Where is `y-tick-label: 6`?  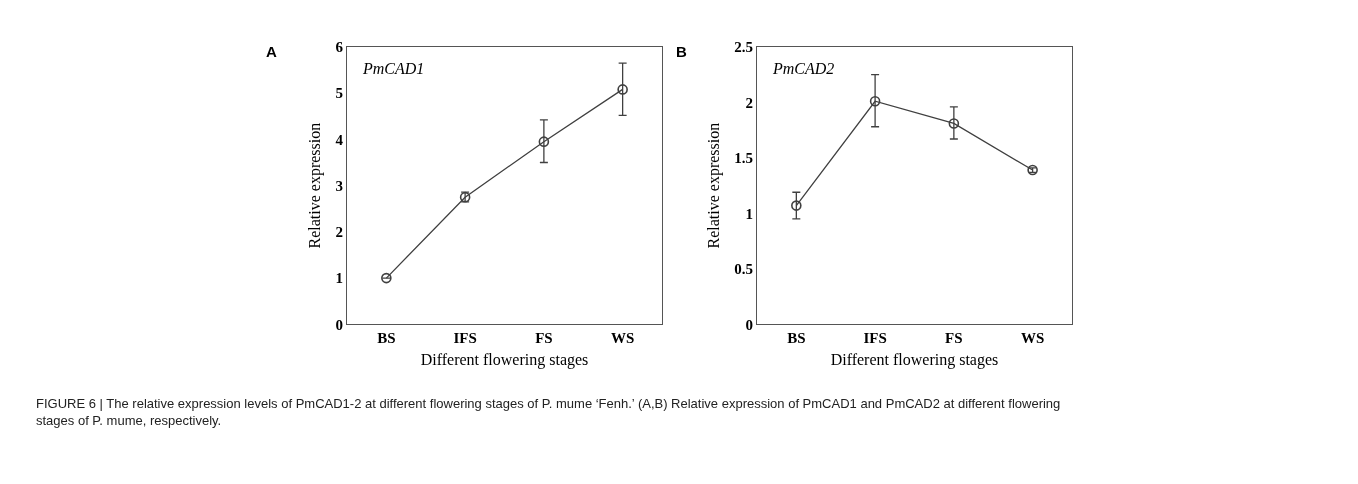 y-tick-label: 6 is located at coordinates (339, 47).